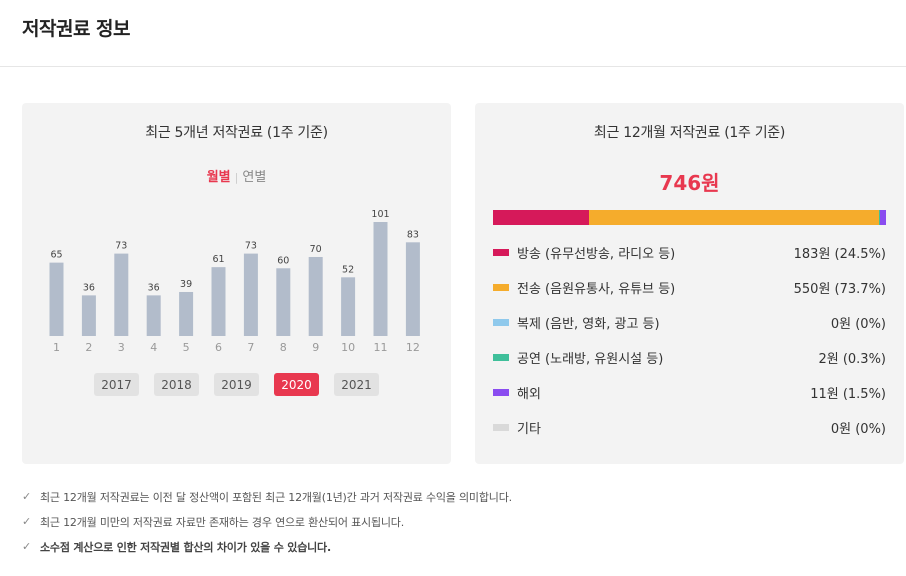 This screenshot has width=906, height=576. I want to click on legend-value: 2원 (0.3%), so click(852, 359).